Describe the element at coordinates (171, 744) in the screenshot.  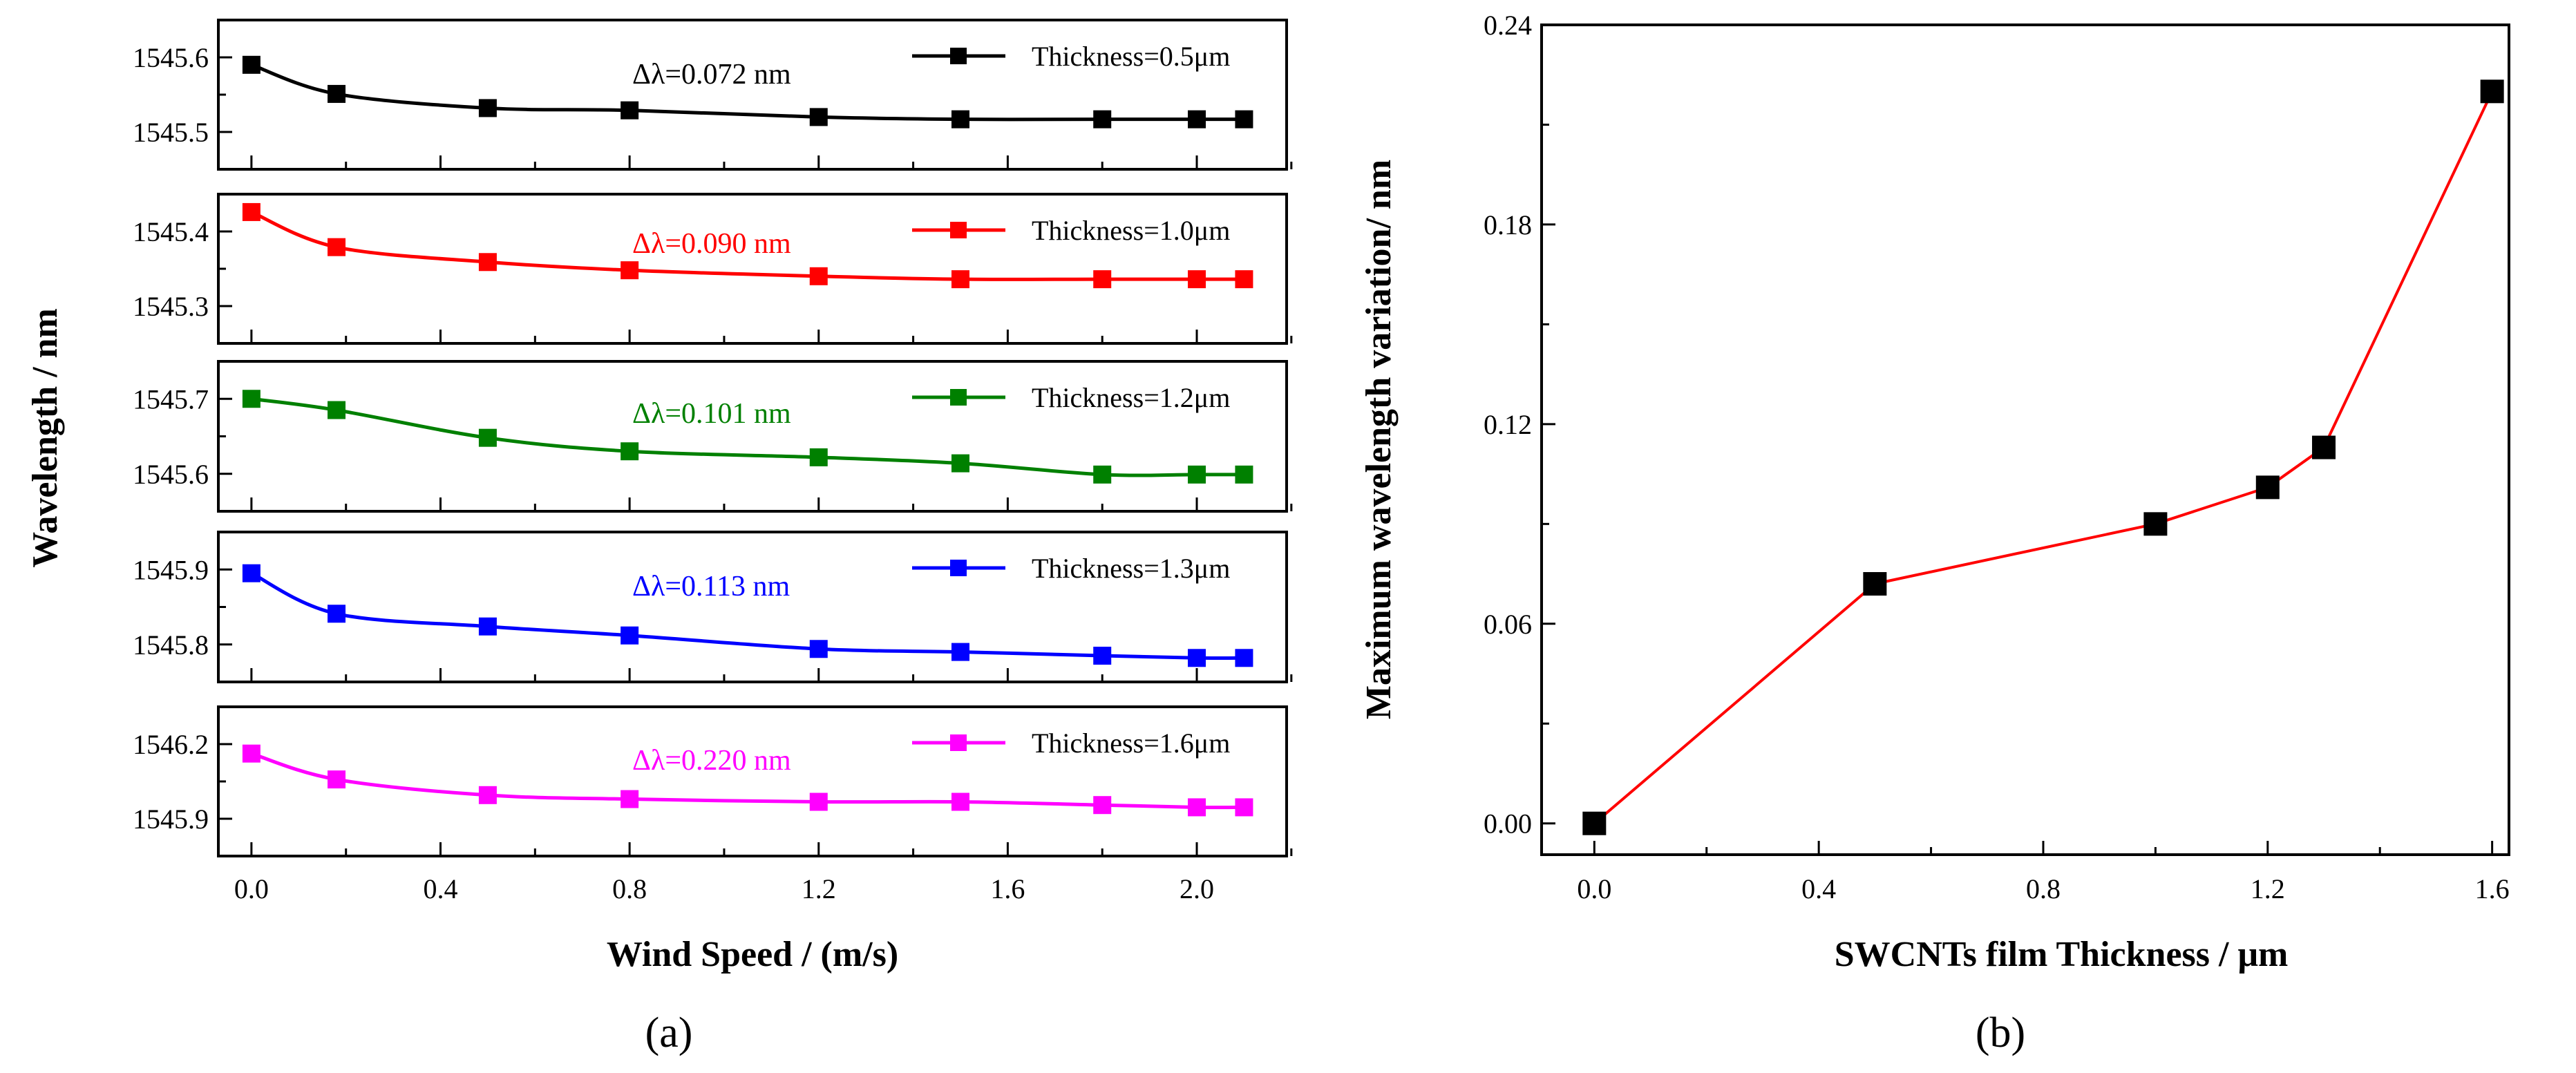
I see `y-tick-label: 1546.2` at that location.